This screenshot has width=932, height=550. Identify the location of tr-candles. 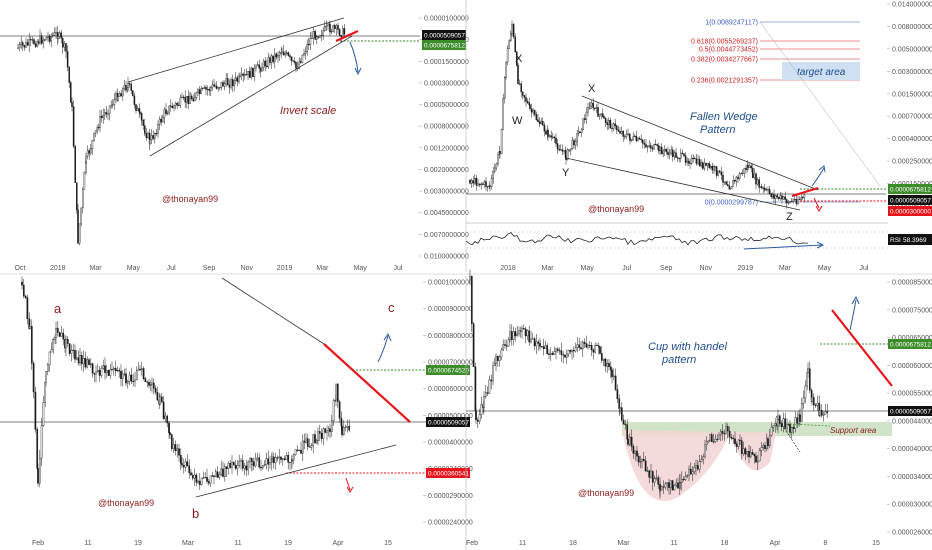
(637, 114).